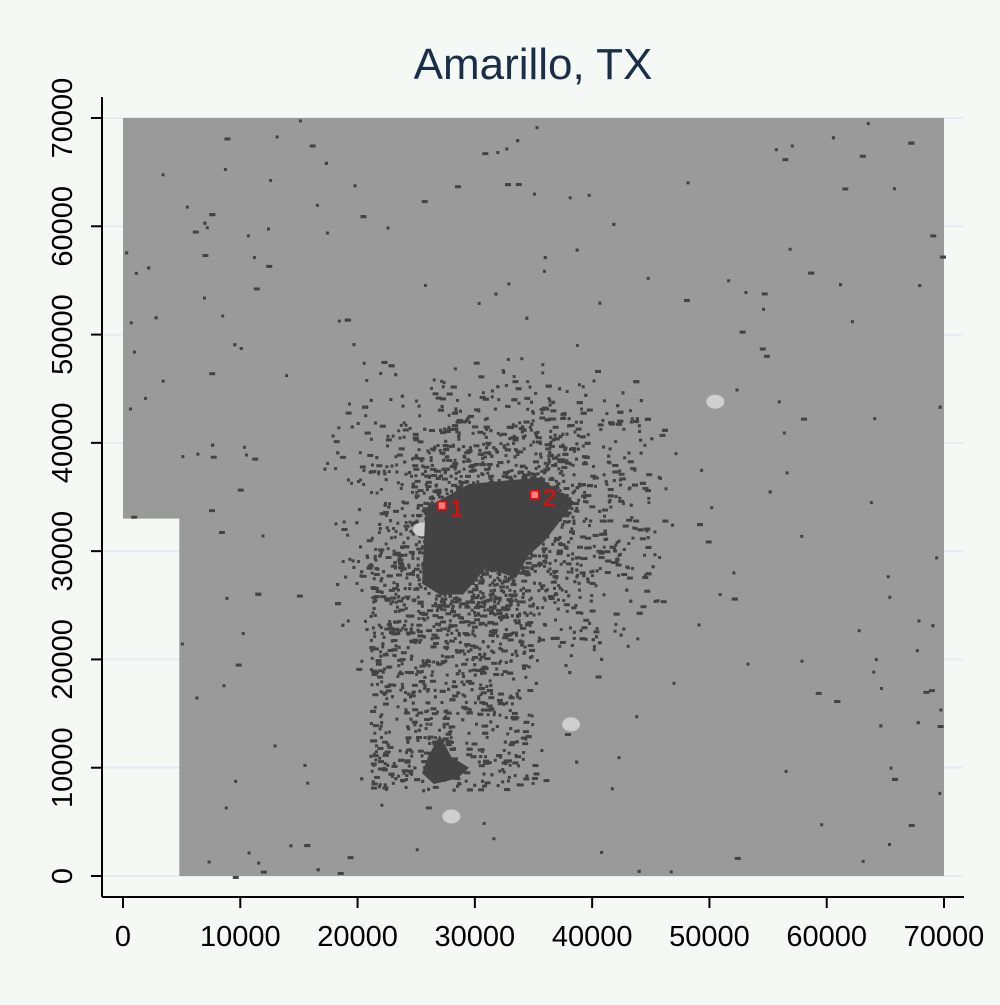 The width and height of the screenshot is (1000, 1005). I want to click on y-tick-label: 40000, so click(63, 443).